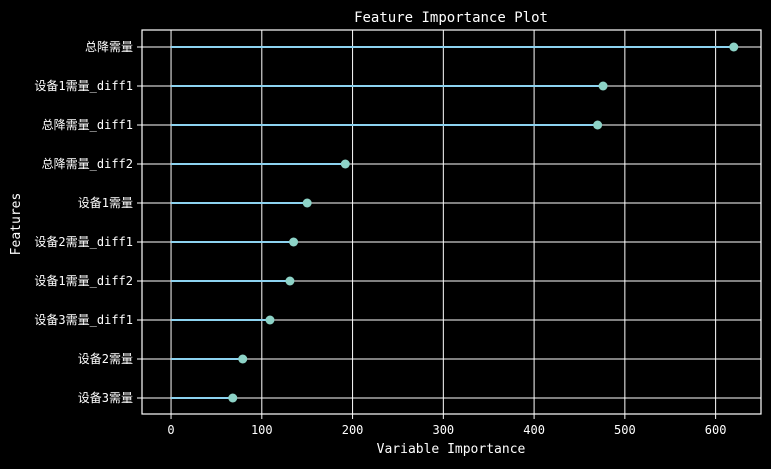 The image size is (771, 469). I want to click on y-tick-label: 设备1需量, so click(105, 203).